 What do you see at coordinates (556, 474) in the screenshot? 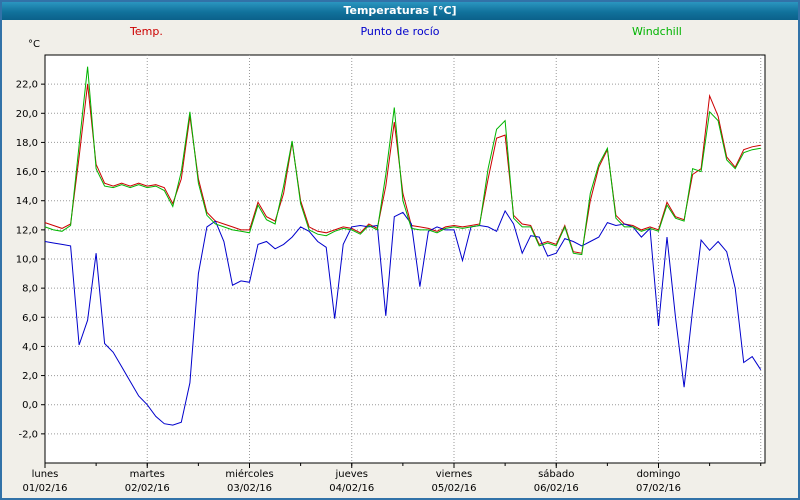
I see `x-day-label: sábado` at bounding box center [556, 474].